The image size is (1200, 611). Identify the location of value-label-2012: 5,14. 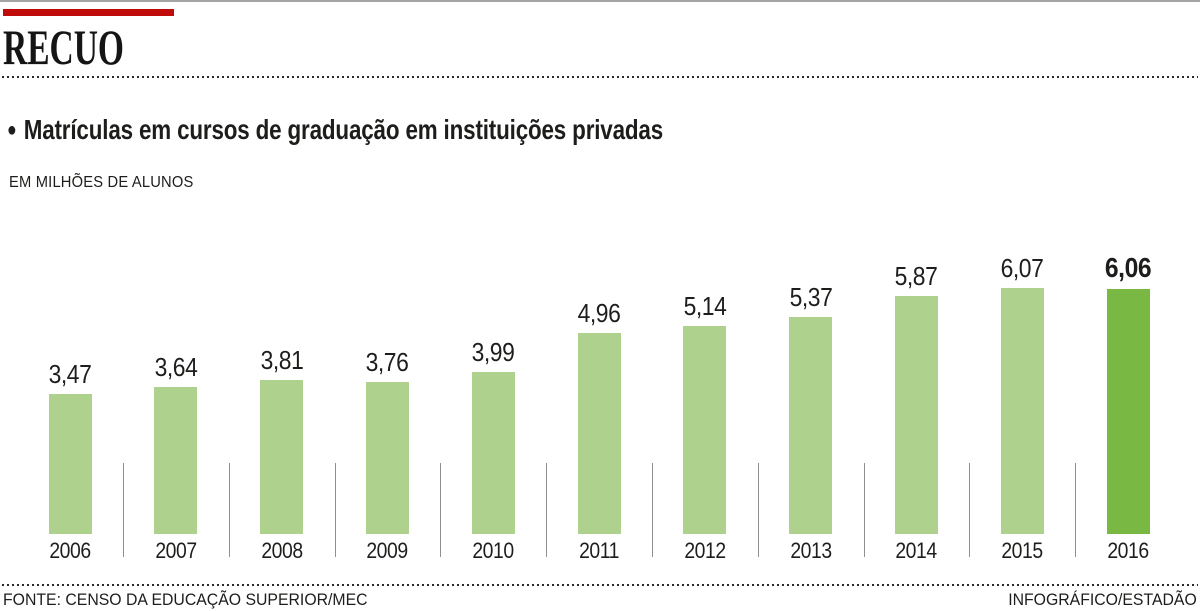
(705, 305).